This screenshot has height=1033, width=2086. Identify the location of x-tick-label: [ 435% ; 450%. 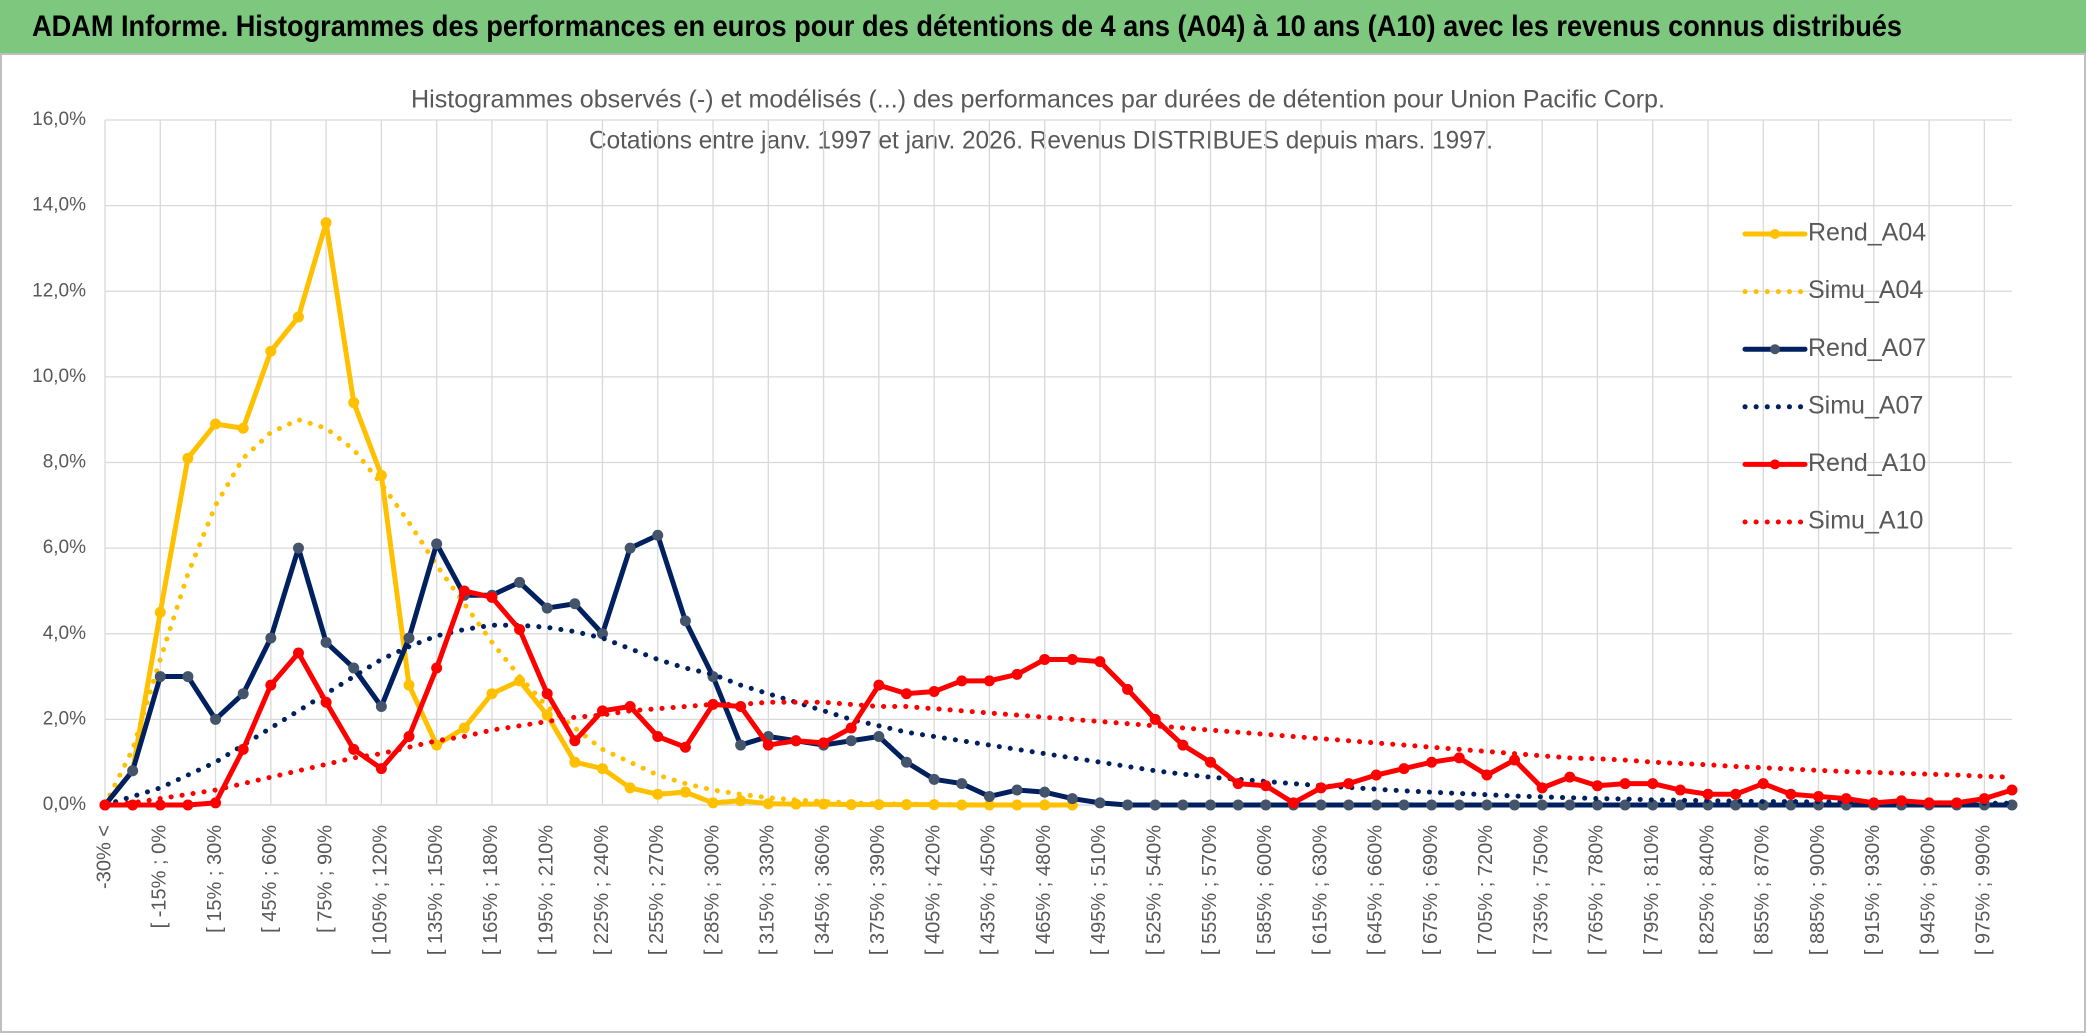
(989, 890).